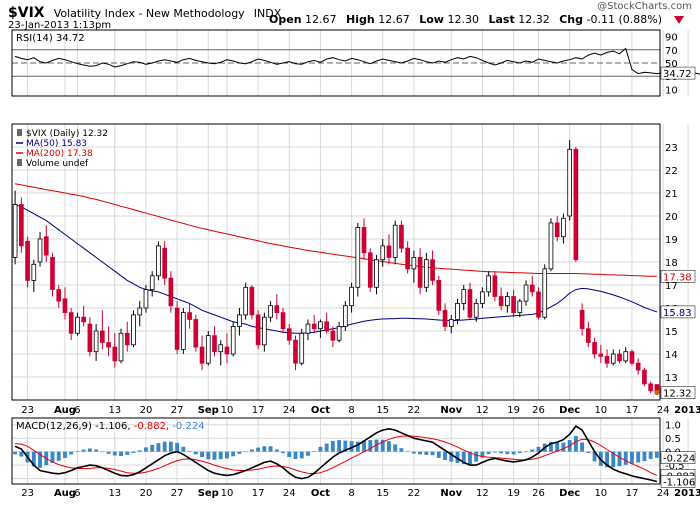 The width and height of the screenshot is (700, 530). What do you see at coordinates (414, 410) in the screenshot?
I see `price-x-label-13: 22` at bounding box center [414, 410].